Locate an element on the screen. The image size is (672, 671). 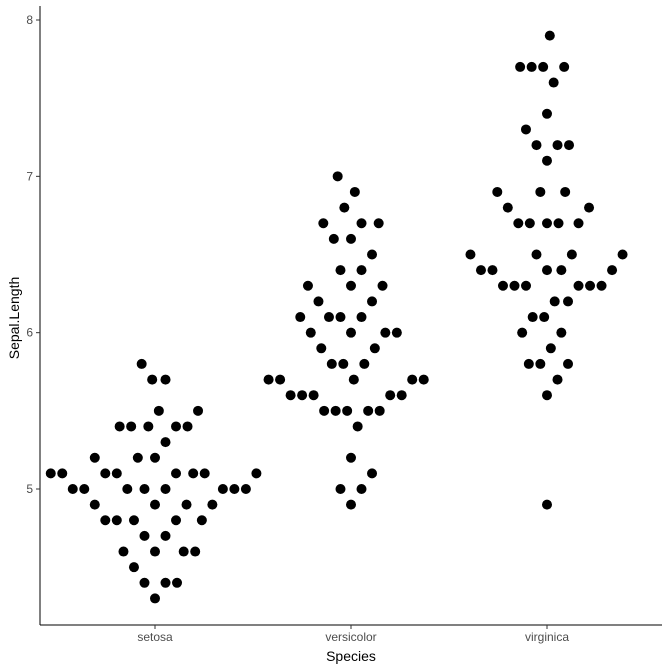
y-axis-title: Sepal.Length is located at coordinates (14, 318).